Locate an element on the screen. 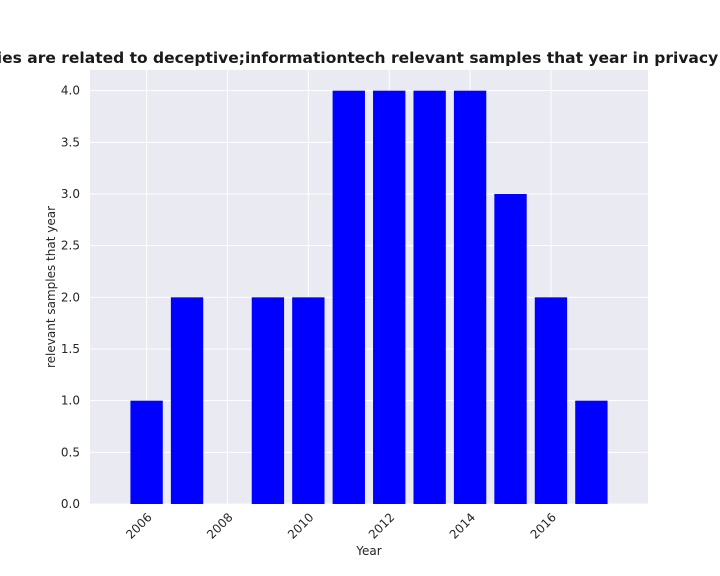  bar-2009 is located at coordinates (268, 400).